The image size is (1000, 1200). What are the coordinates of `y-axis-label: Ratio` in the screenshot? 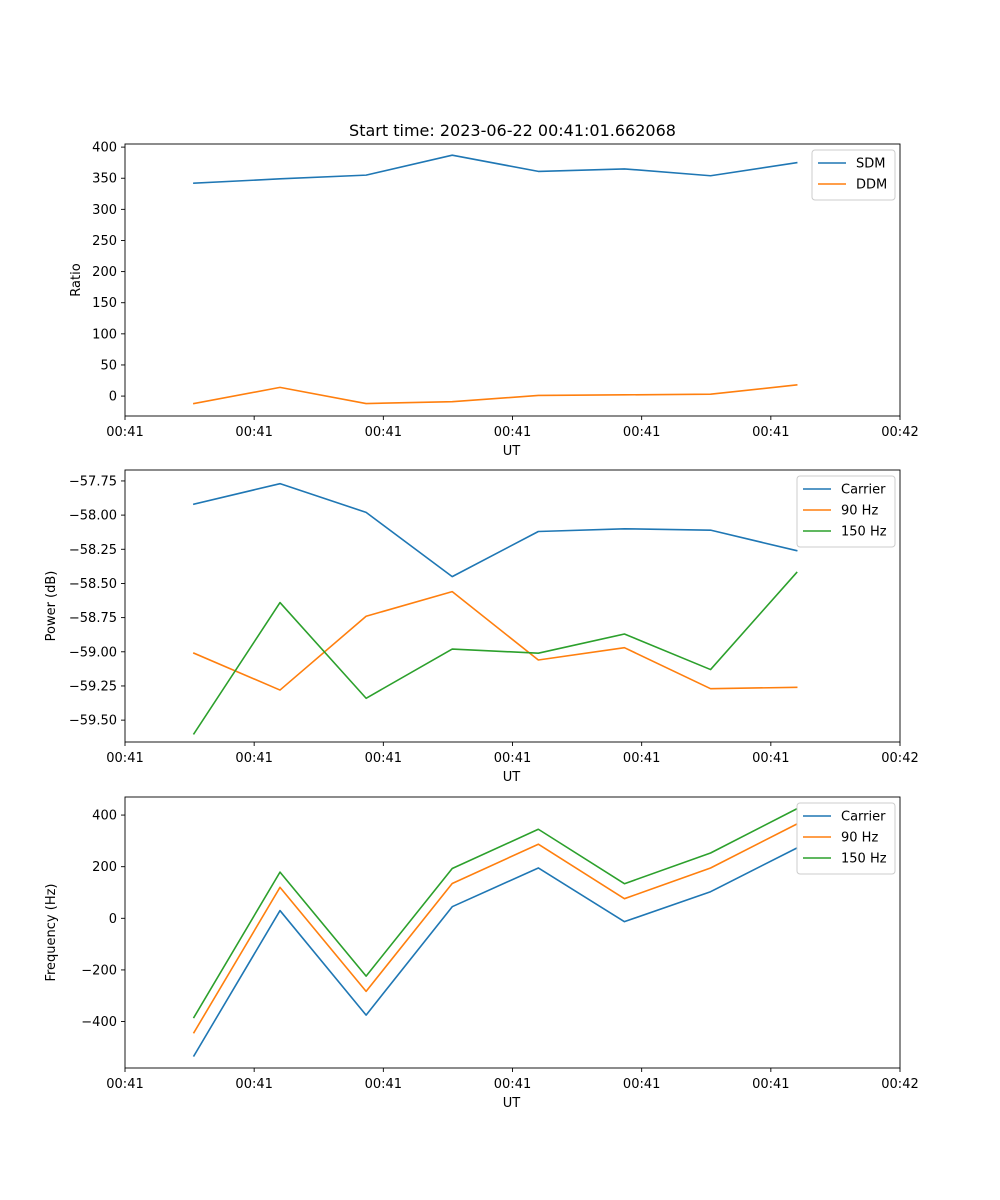 It's located at (76, 279).